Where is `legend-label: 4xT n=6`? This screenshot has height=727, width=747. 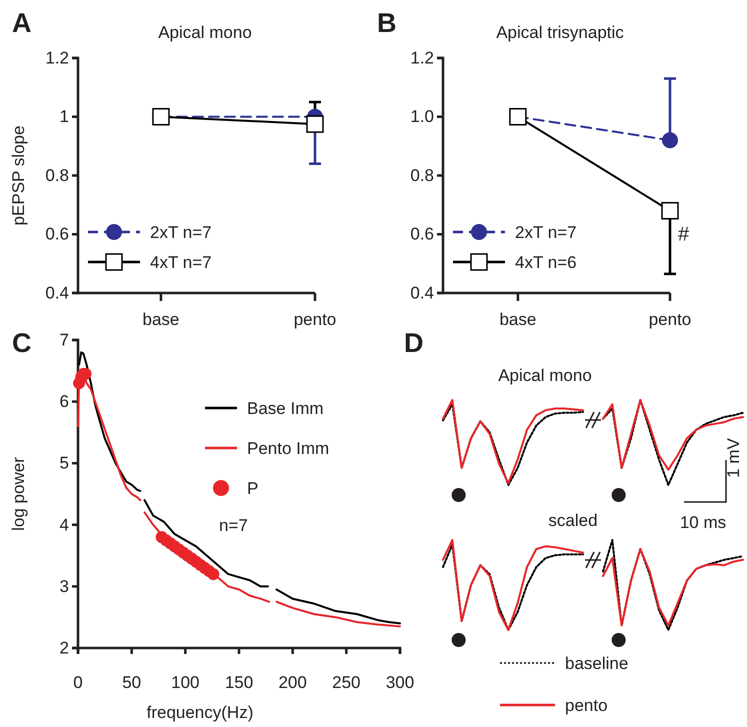
legend-label: 4xT n=6 is located at coordinates (546, 262).